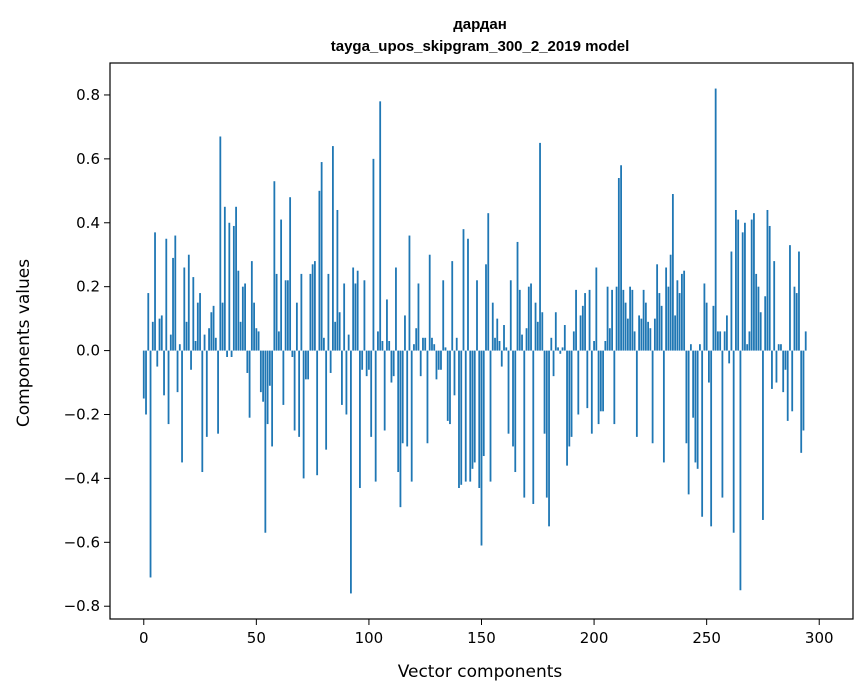  What do you see at coordinates (144, 638) in the screenshot?
I see `x-tick-label: 0` at bounding box center [144, 638].